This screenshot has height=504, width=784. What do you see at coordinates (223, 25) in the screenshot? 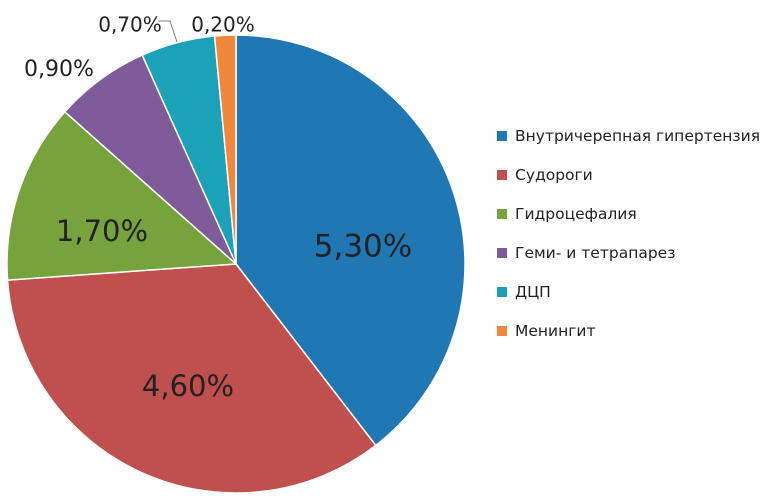
I see `slice-data-label: 0,20%` at bounding box center [223, 25].